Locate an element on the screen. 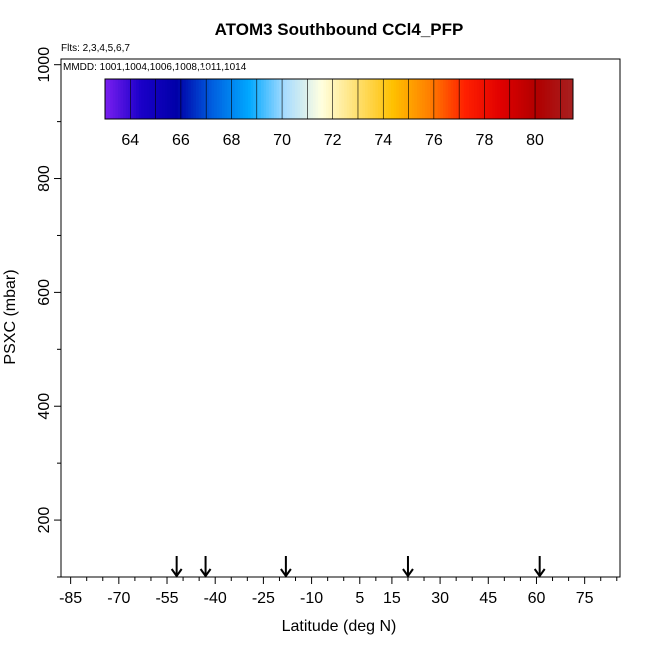 This screenshot has width=650, height=650. x-tick-label: -55 is located at coordinates (166, 598).